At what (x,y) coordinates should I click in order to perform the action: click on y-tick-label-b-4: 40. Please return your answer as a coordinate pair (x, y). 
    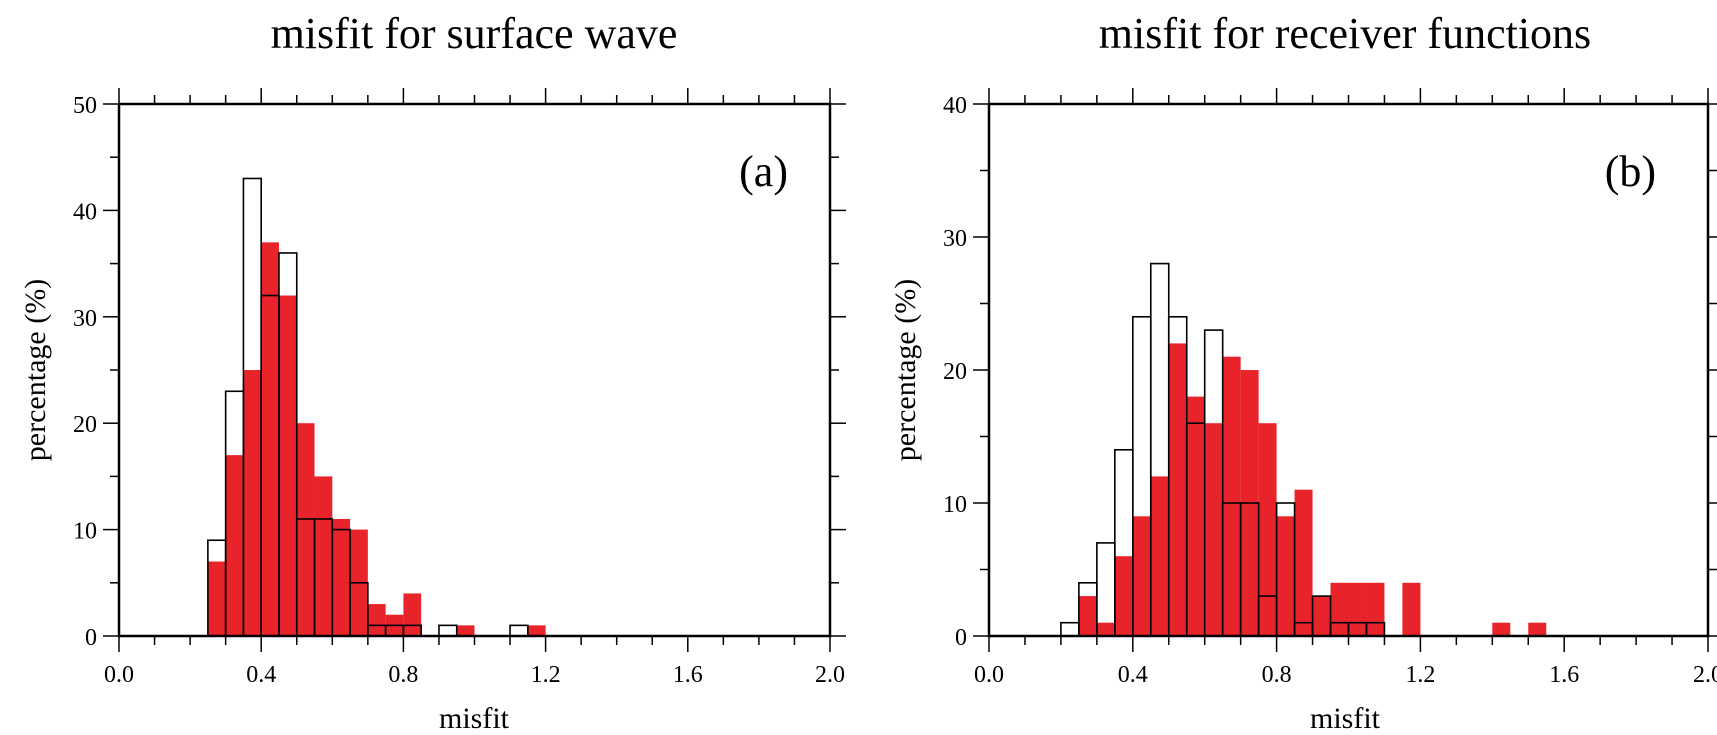
    Looking at the image, I should click on (955, 106).